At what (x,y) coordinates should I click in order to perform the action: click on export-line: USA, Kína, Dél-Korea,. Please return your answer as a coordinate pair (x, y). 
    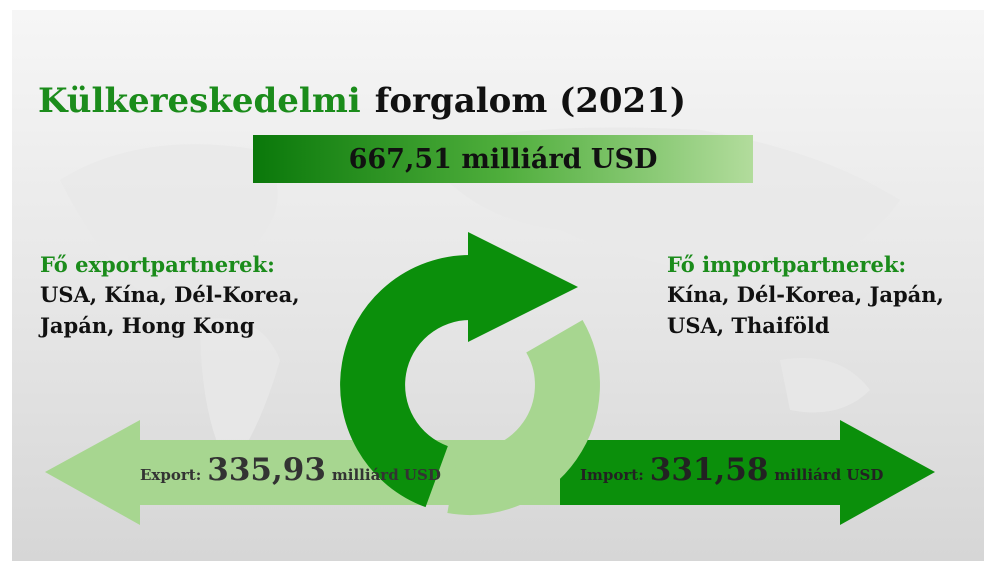
    Looking at the image, I should click on (170, 294).